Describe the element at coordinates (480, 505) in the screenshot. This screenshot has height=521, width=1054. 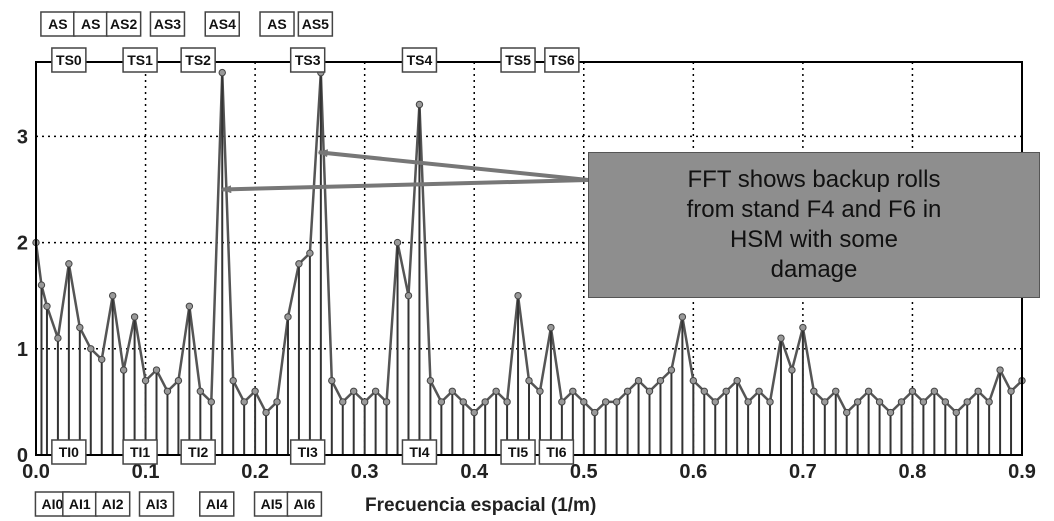
I see `x-axis-label: Frecuencia espacial (1/m)` at that location.